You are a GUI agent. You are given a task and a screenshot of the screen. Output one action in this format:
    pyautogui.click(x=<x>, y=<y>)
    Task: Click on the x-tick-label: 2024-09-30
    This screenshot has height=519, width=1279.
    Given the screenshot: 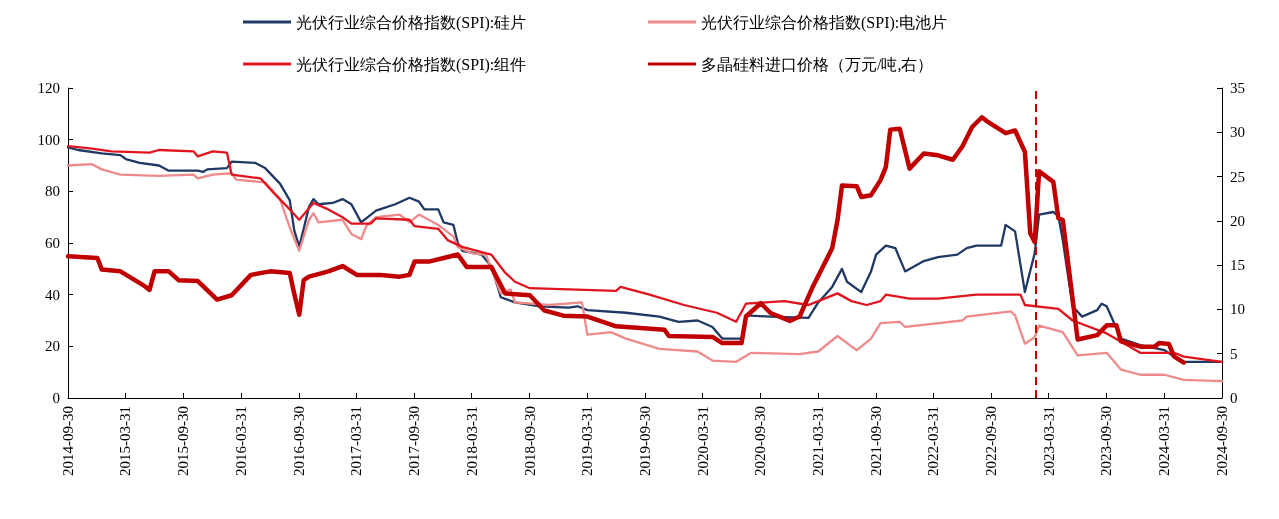 What is the action you would take?
    pyautogui.click(x=1222, y=441)
    